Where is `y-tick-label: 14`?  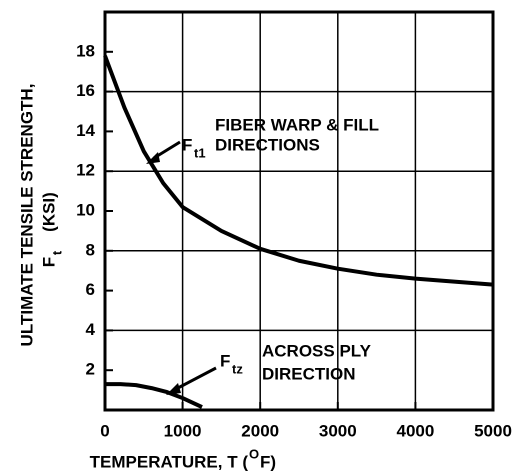 y-tick-label: 14 is located at coordinates (85, 130).